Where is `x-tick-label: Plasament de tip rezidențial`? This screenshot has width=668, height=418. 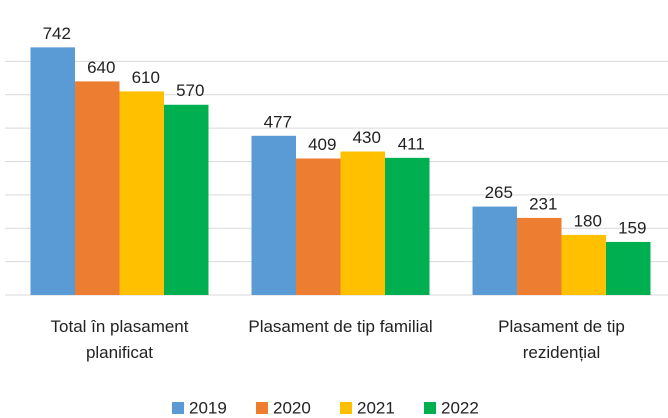 x-tick-label: Plasament de tip rezidențial is located at coordinates (561, 339).